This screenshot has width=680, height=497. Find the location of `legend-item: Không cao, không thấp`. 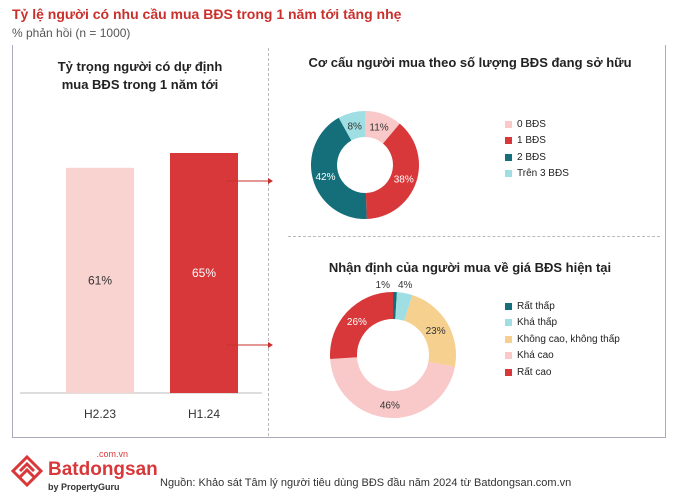

legend-item: Không cao, không thấp is located at coordinates (562, 339).